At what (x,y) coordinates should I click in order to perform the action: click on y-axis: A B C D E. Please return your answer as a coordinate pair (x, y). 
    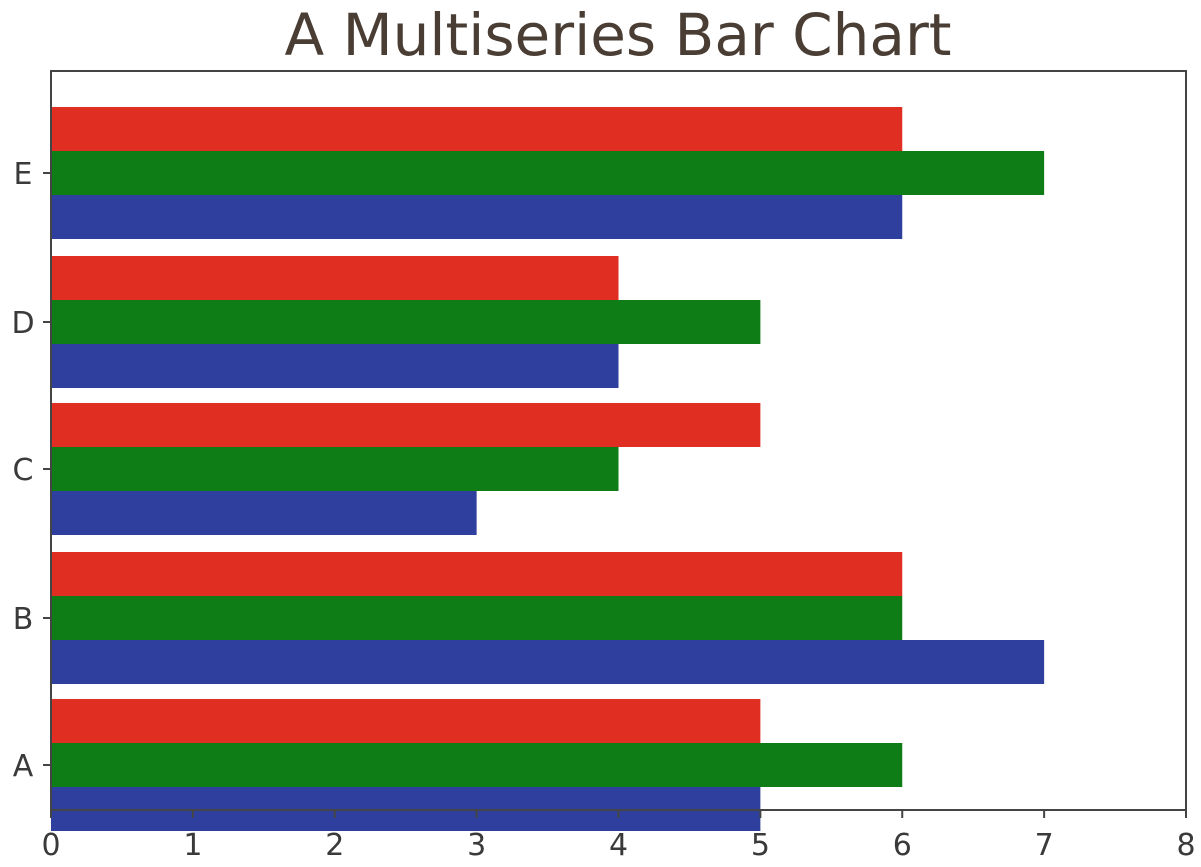
    Looking at the image, I should click on (31, 470).